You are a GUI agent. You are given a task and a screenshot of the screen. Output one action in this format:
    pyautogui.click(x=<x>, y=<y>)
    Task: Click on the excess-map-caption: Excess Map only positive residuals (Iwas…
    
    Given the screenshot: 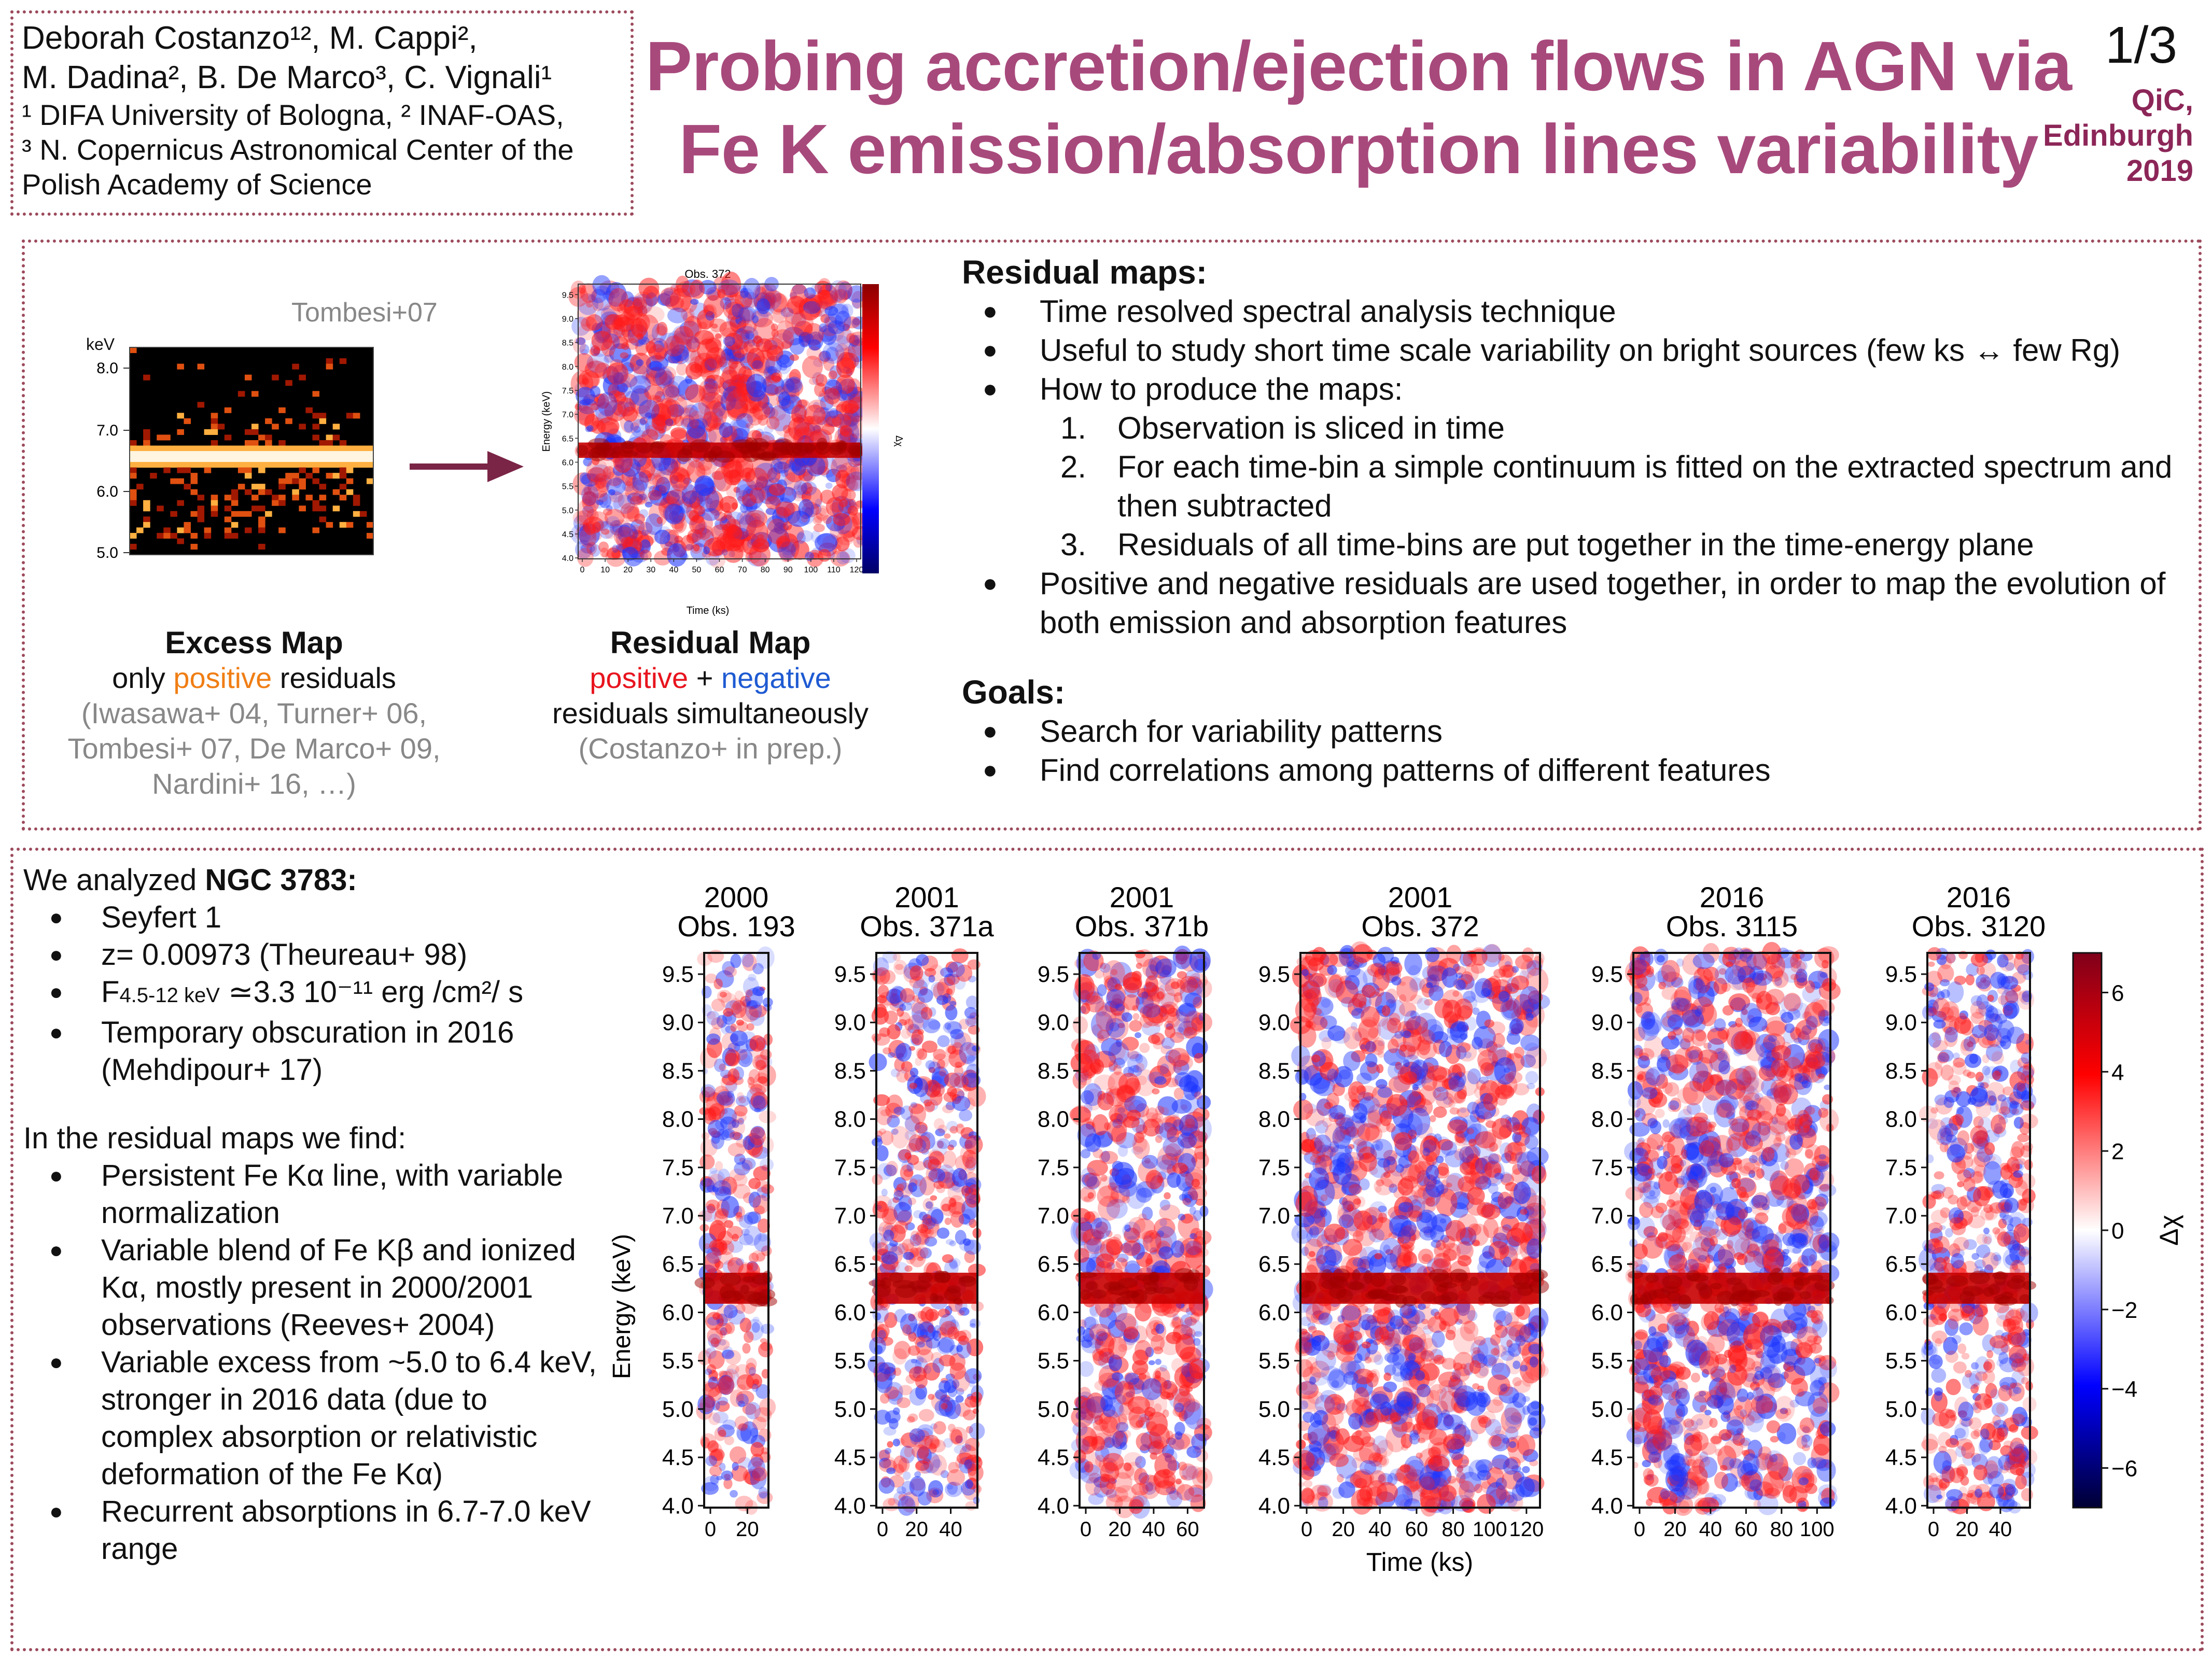 What is the action you would take?
    pyautogui.click(x=254, y=714)
    